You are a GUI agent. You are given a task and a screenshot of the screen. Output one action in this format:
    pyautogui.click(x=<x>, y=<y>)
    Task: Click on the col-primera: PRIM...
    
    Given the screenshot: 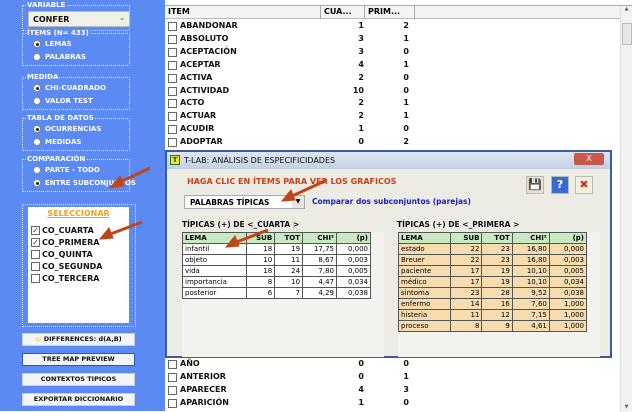 What is the action you would take?
    pyautogui.click(x=390, y=12)
    